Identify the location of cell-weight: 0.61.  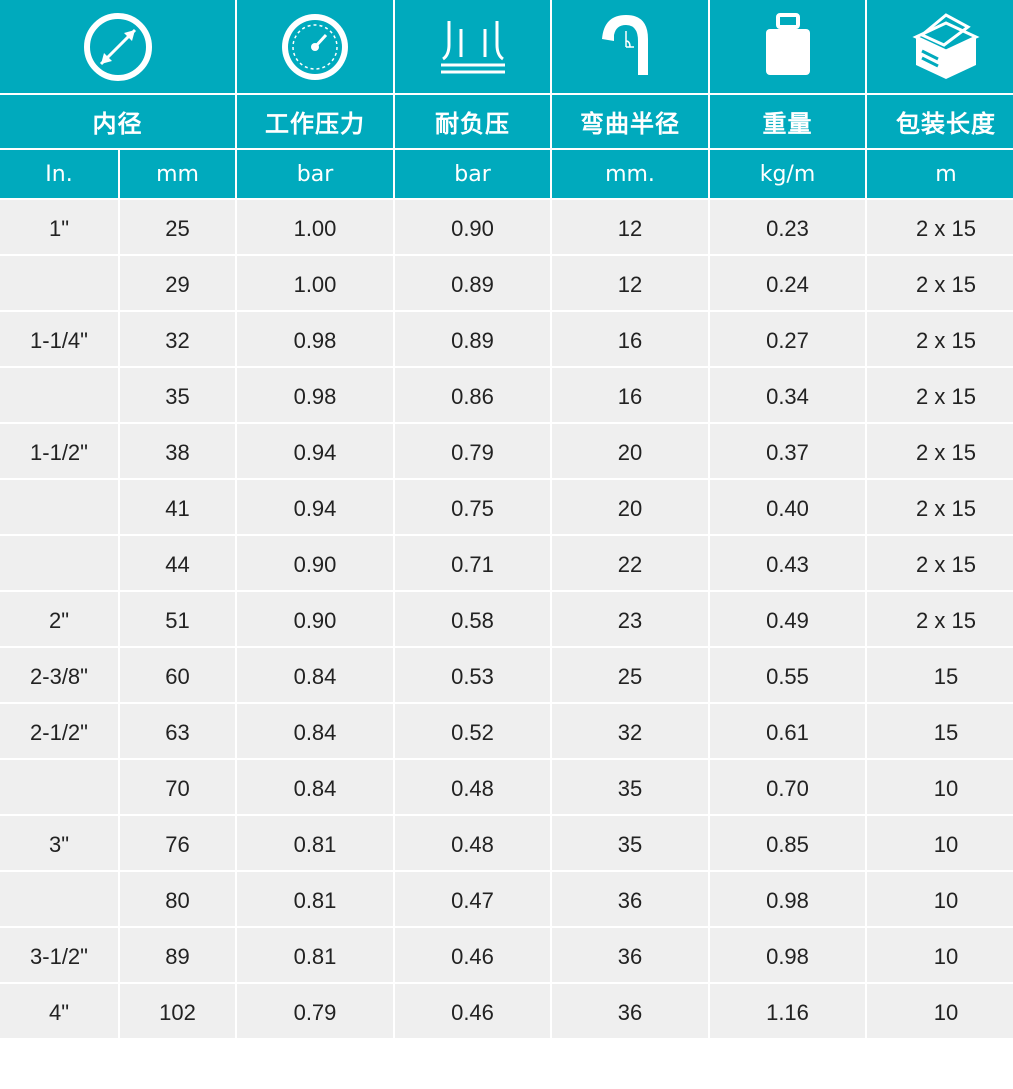
(787, 731).